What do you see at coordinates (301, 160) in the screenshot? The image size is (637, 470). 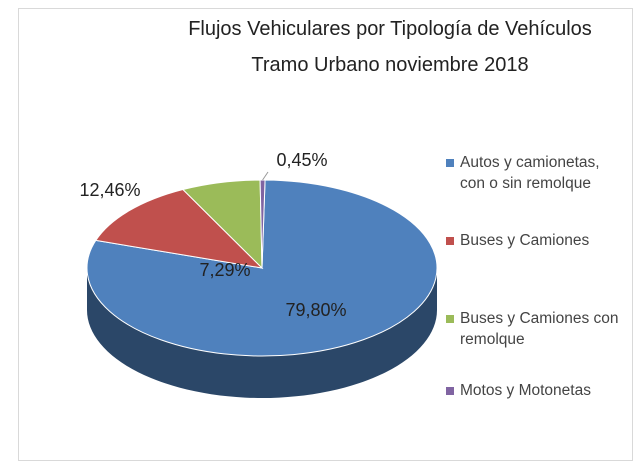 I see `data-label: 0,45%` at bounding box center [301, 160].